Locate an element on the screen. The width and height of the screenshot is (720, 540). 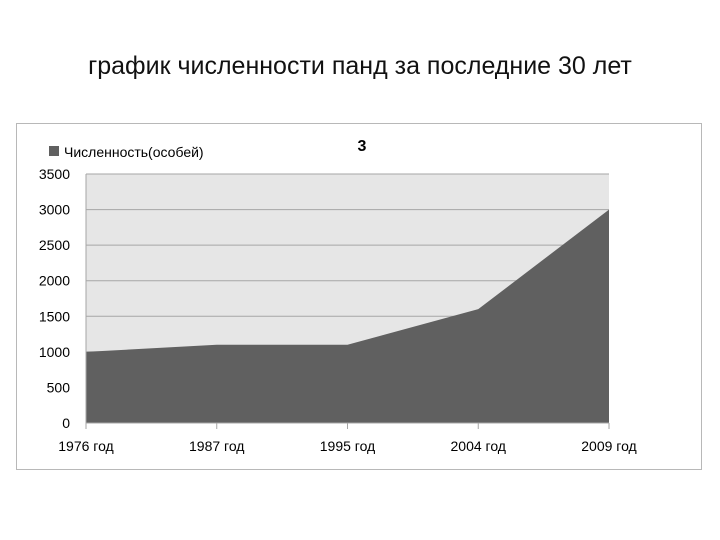
y-tick-label: 1000 is located at coordinates (54, 352).